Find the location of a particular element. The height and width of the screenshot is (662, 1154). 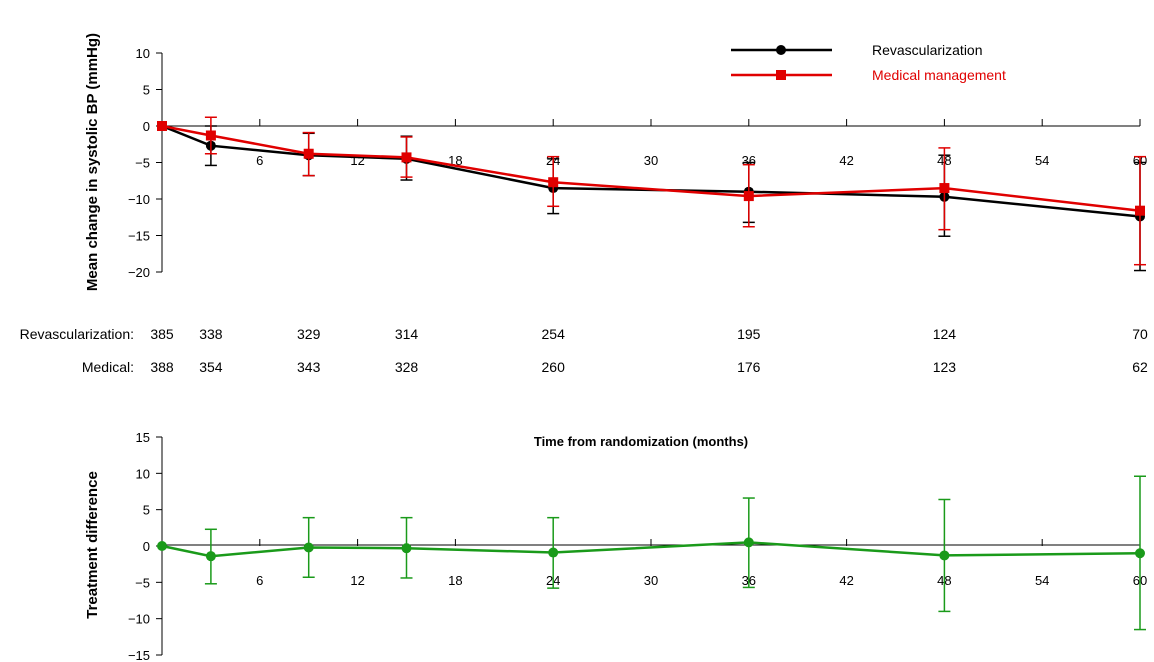

bottom-x-tick-label: 30 is located at coordinates (651, 580).